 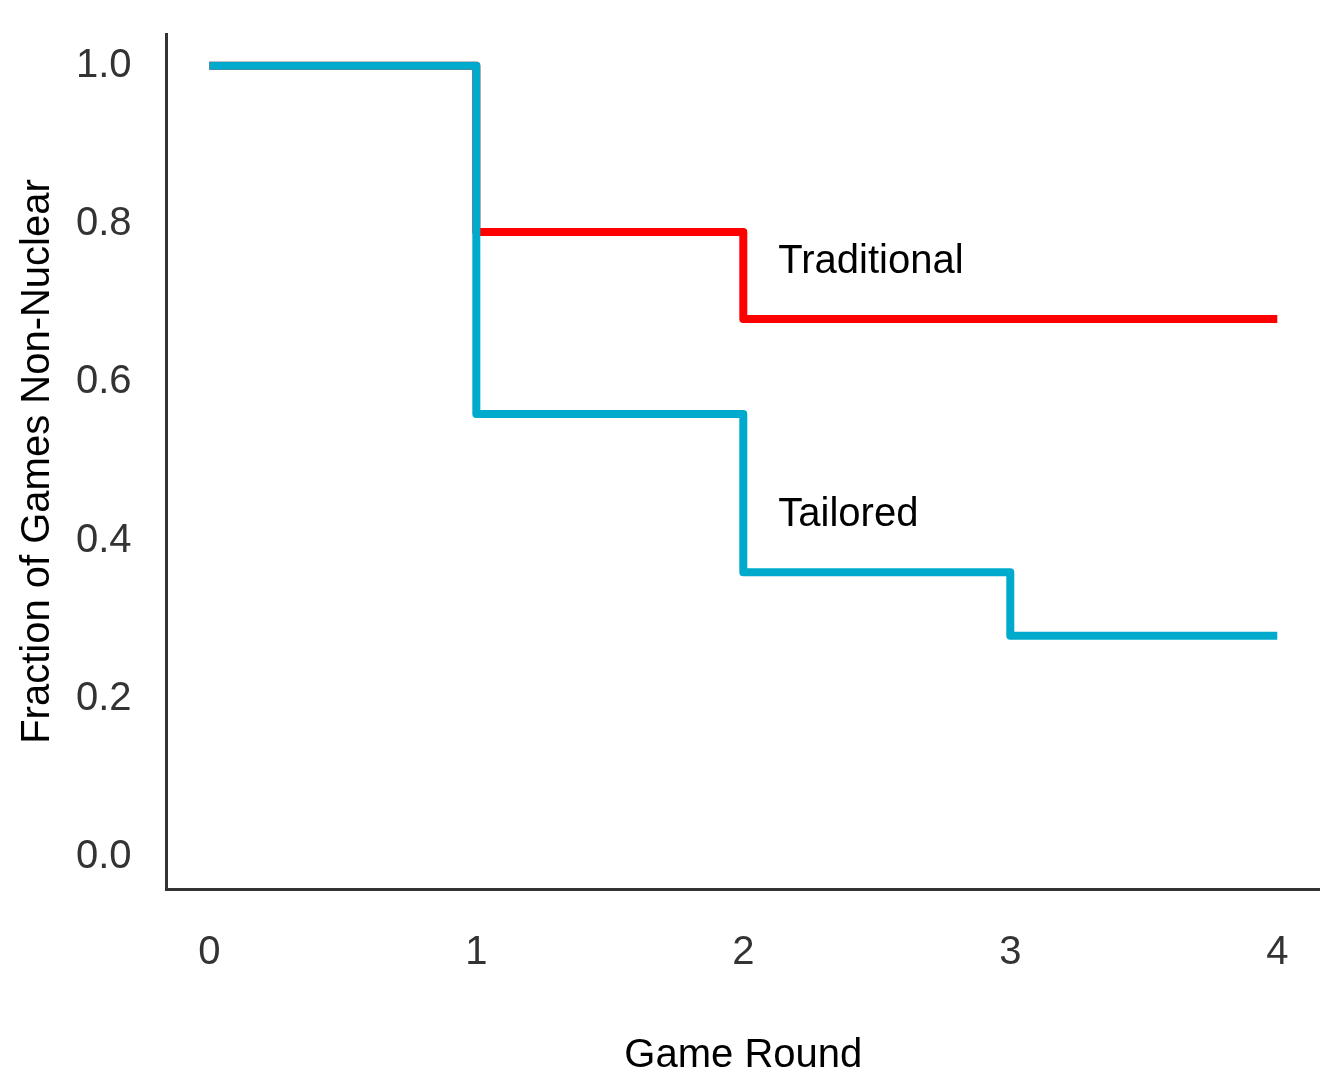 I want to click on series-label: Traditional, so click(x=871, y=259).